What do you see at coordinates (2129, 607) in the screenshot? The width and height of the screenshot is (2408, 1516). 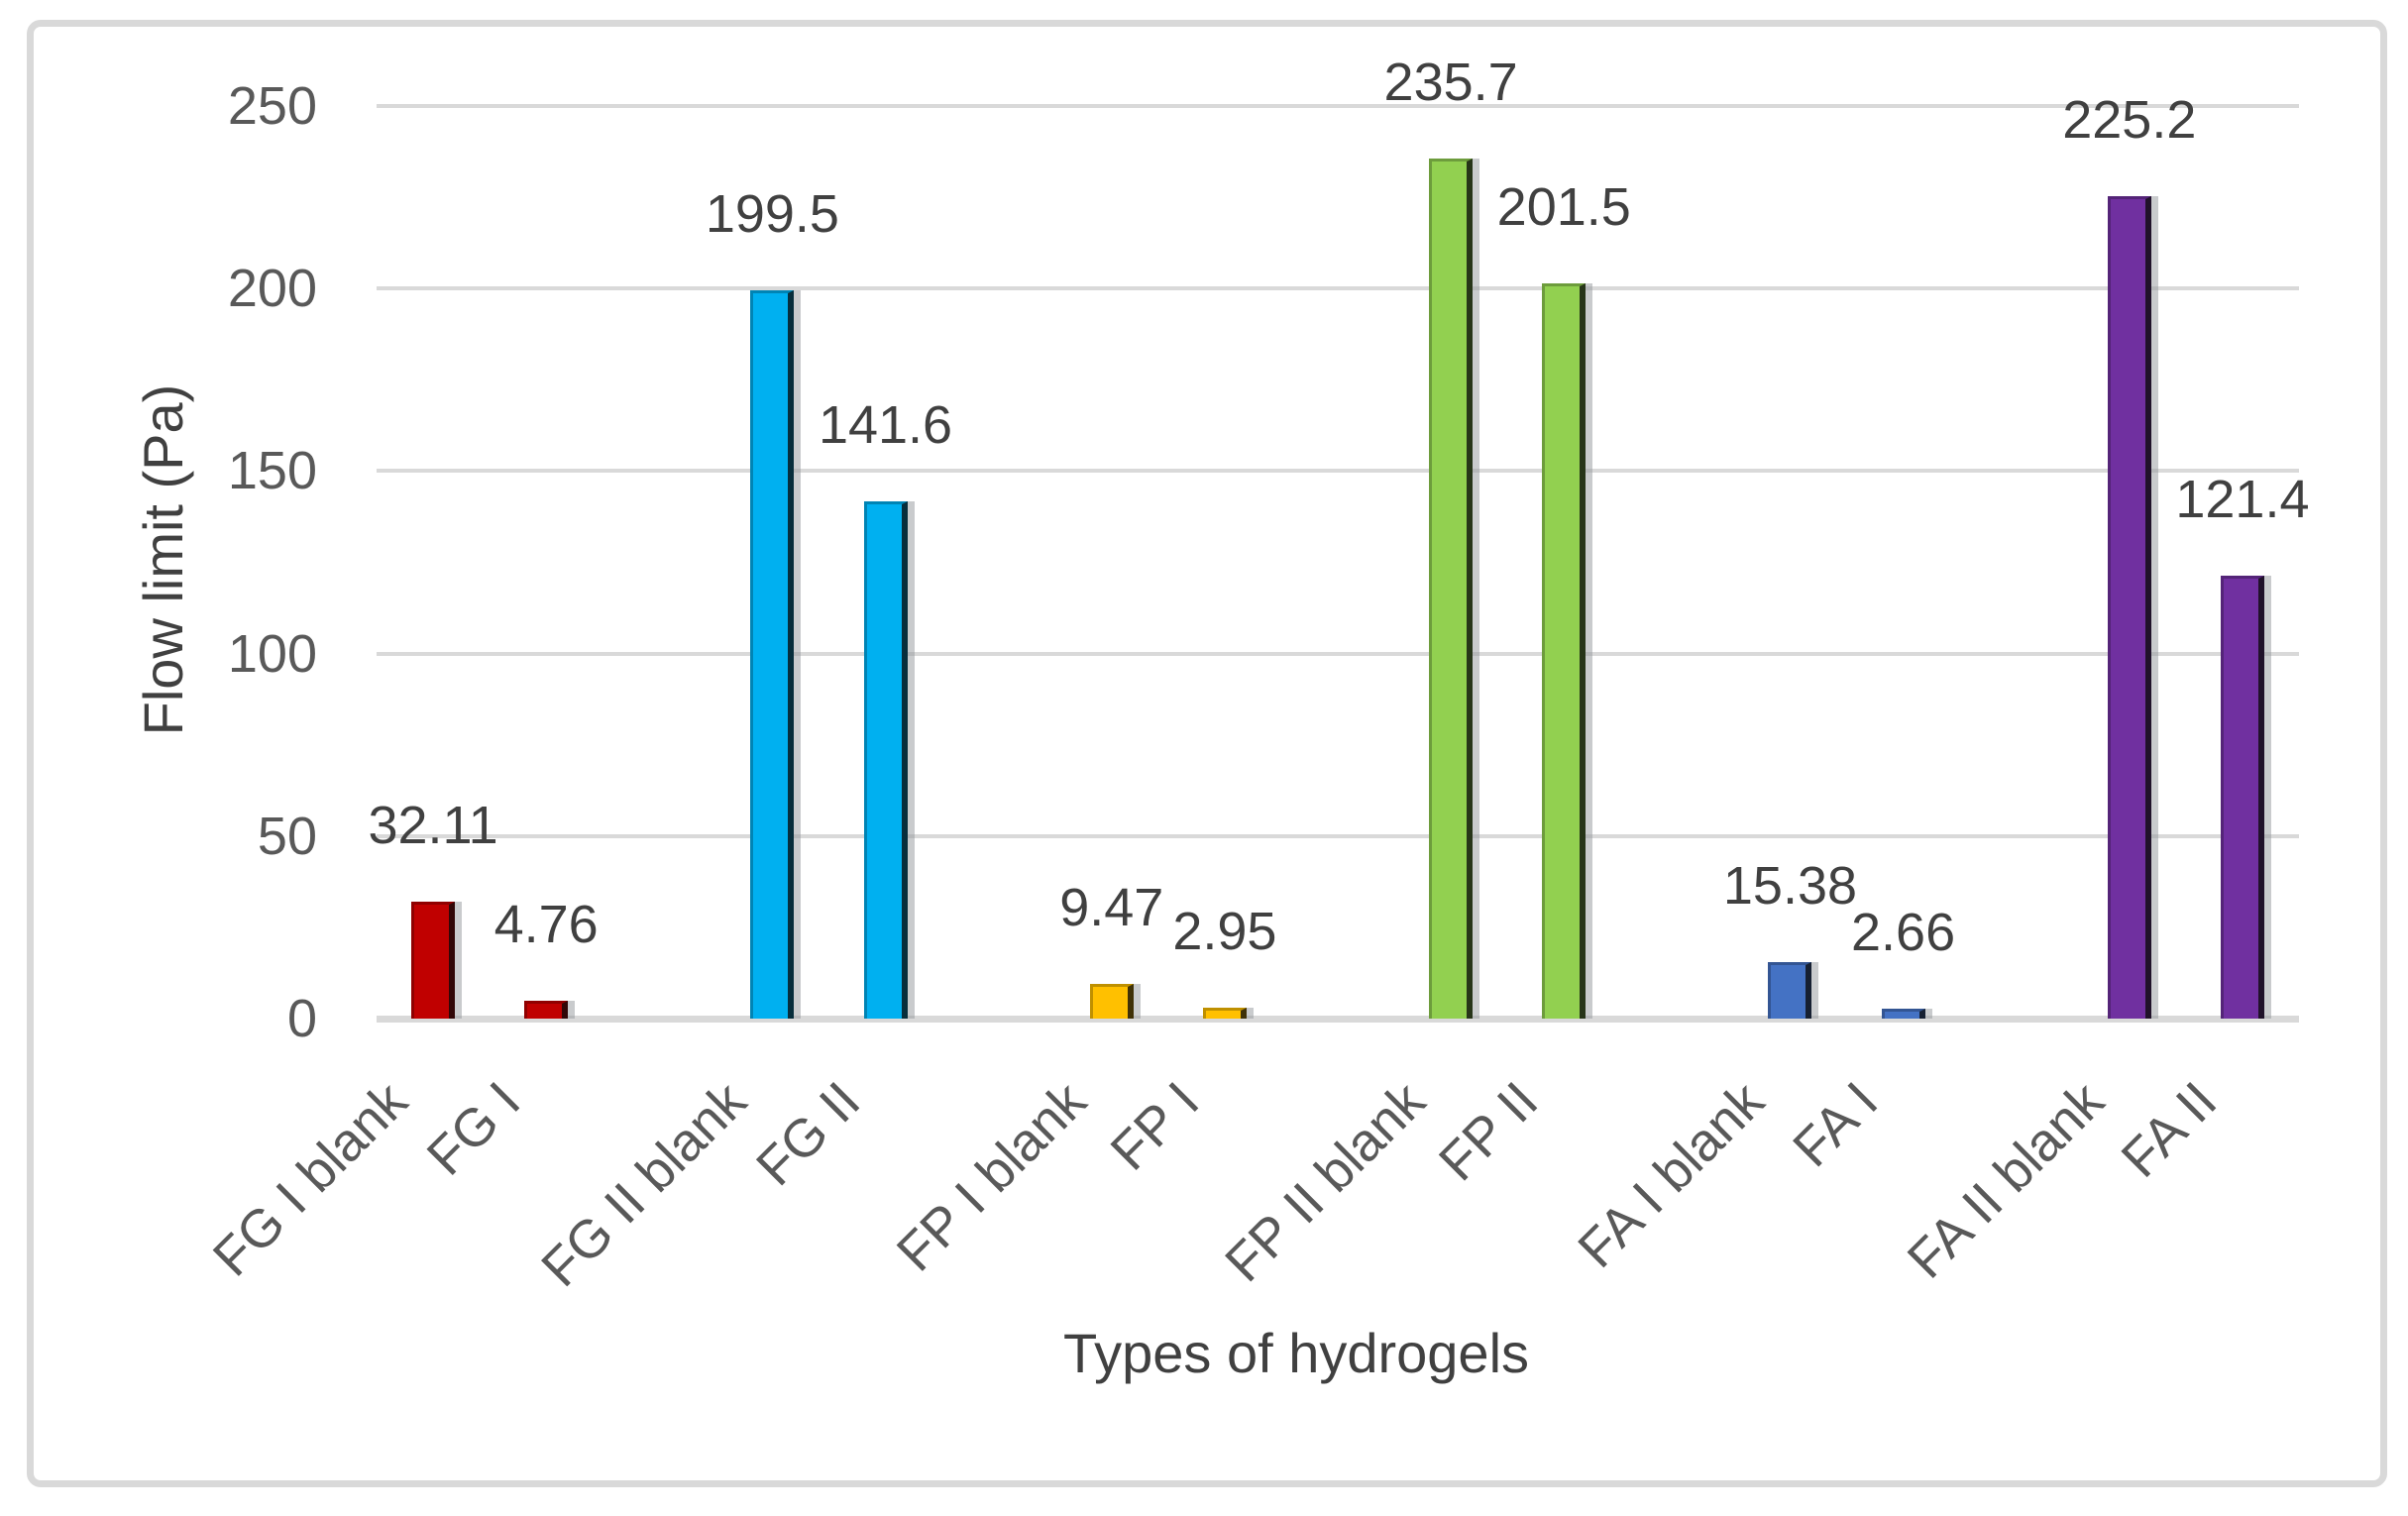 I see `bar-fa-ii-blank` at bounding box center [2129, 607].